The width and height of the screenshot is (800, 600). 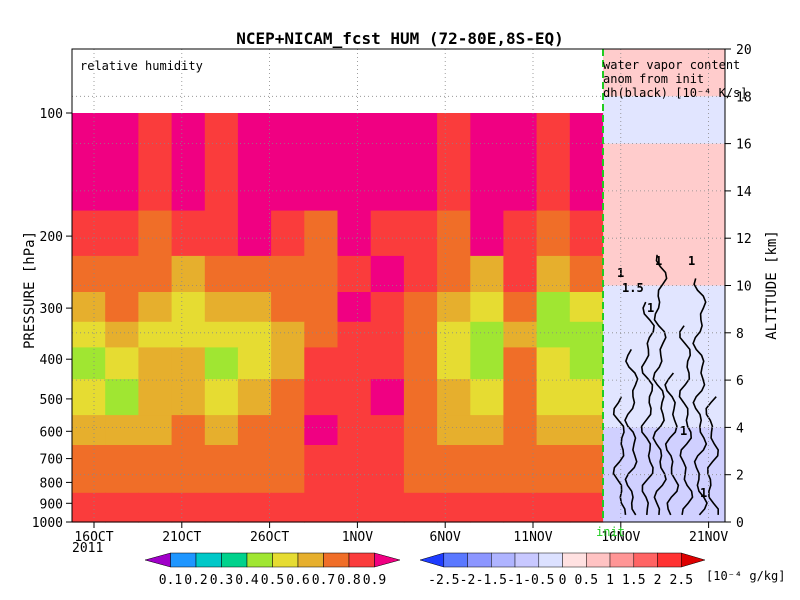 I want to click on colorbar-label: 0.5, so click(x=586, y=580).